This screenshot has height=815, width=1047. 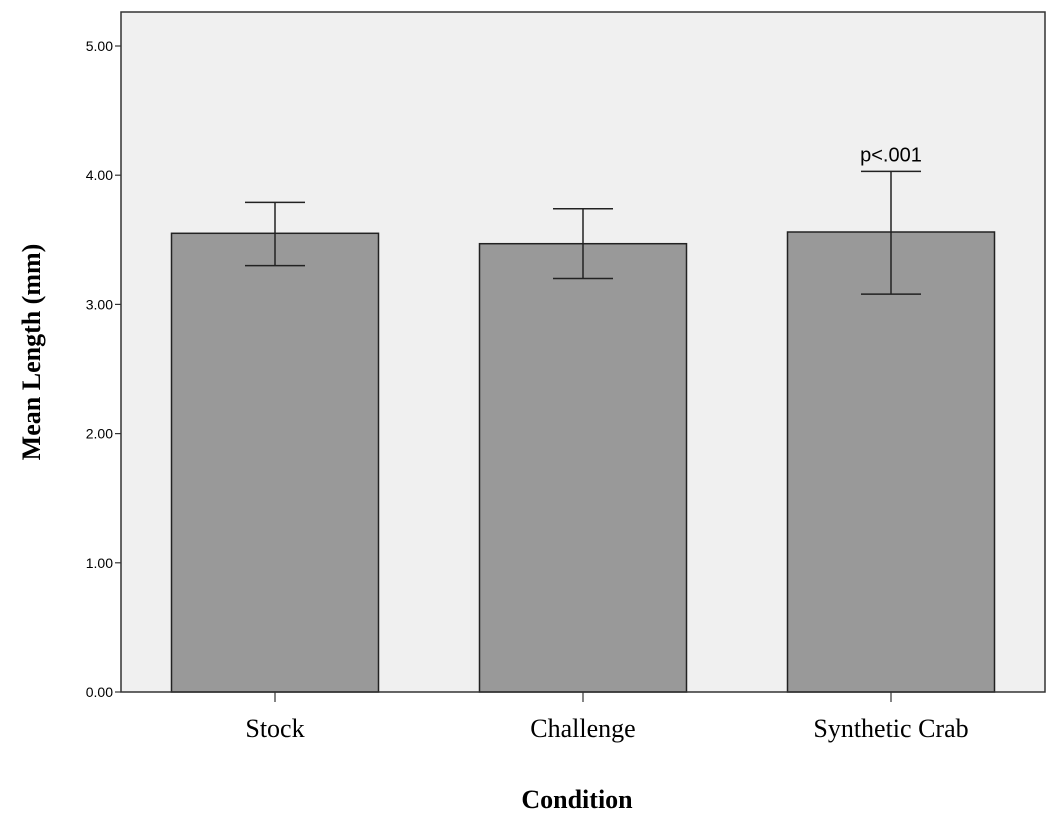 What do you see at coordinates (99, 563) in the screenshot?
I see `y-tick-label: 1.00` at bounding box center [99, 563].